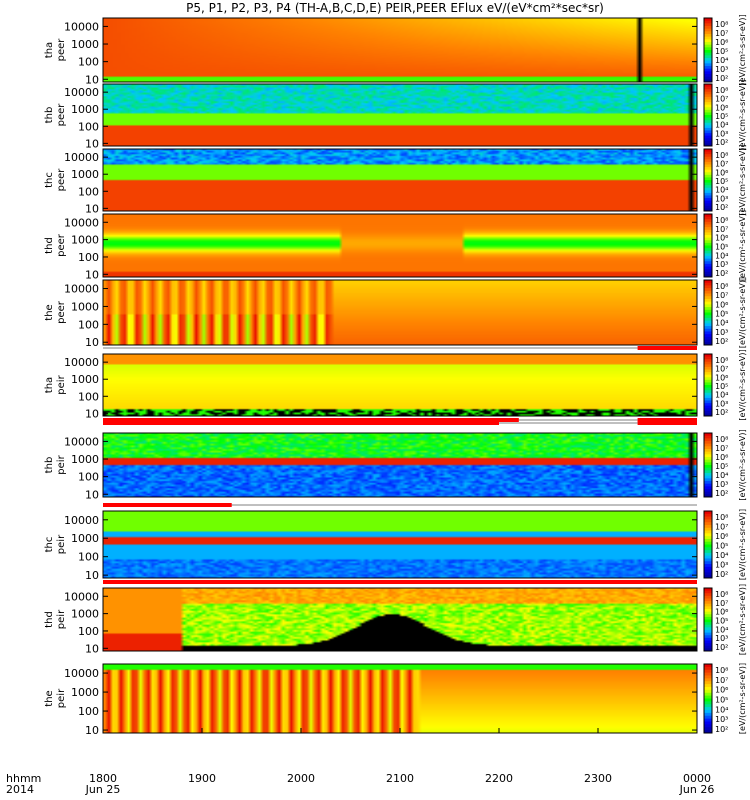 This screenshot has height=800, width=750. I want to click on x-tick-label: 0000, so click(697, 778).